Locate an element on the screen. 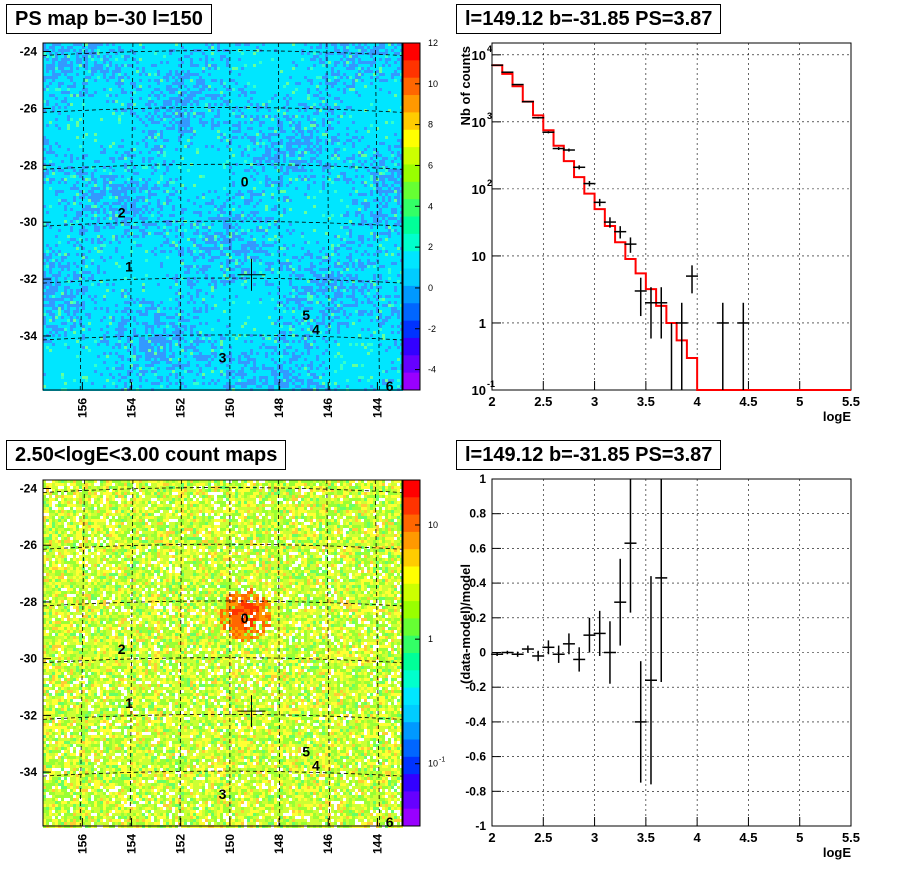 This screenshot has width=898, height=871. x-tick-label: 2 is located at coordinates (491, 837).